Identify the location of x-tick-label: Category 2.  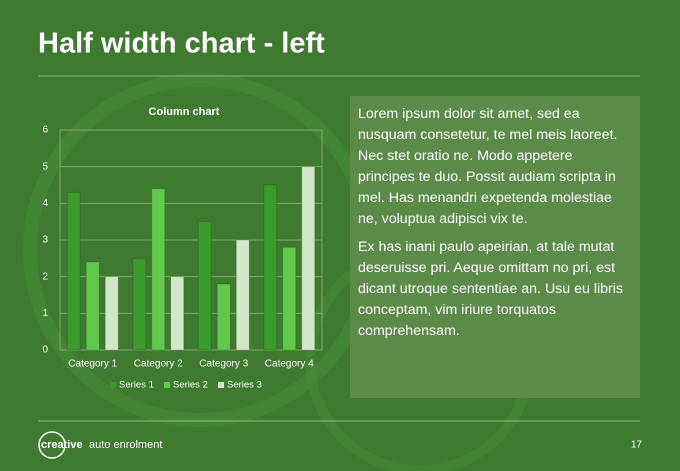
(158, 364).